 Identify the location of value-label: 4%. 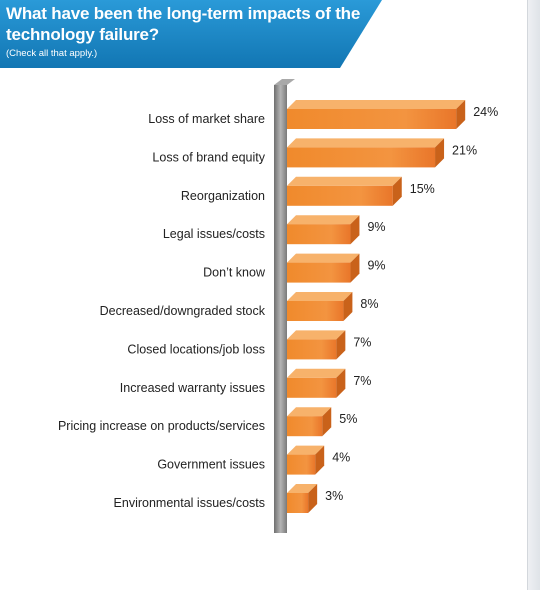
(341, 458).